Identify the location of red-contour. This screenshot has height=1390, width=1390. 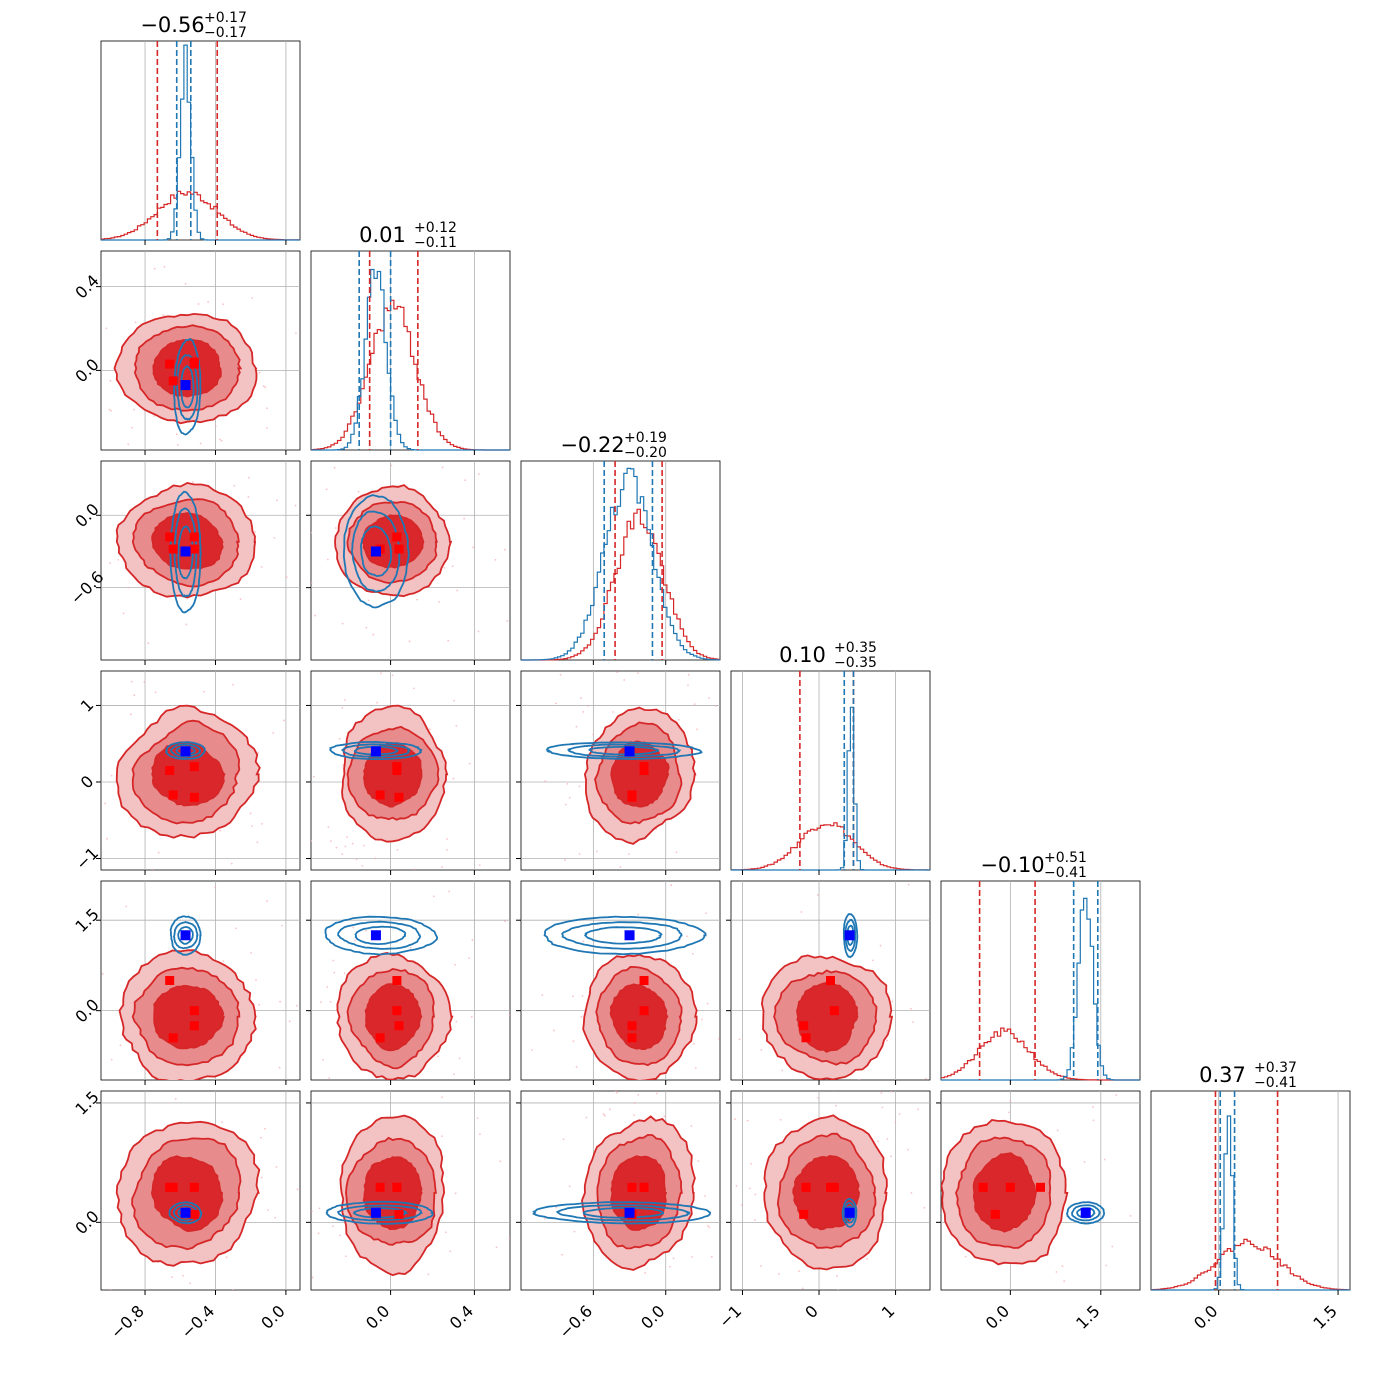
(639, 1016).